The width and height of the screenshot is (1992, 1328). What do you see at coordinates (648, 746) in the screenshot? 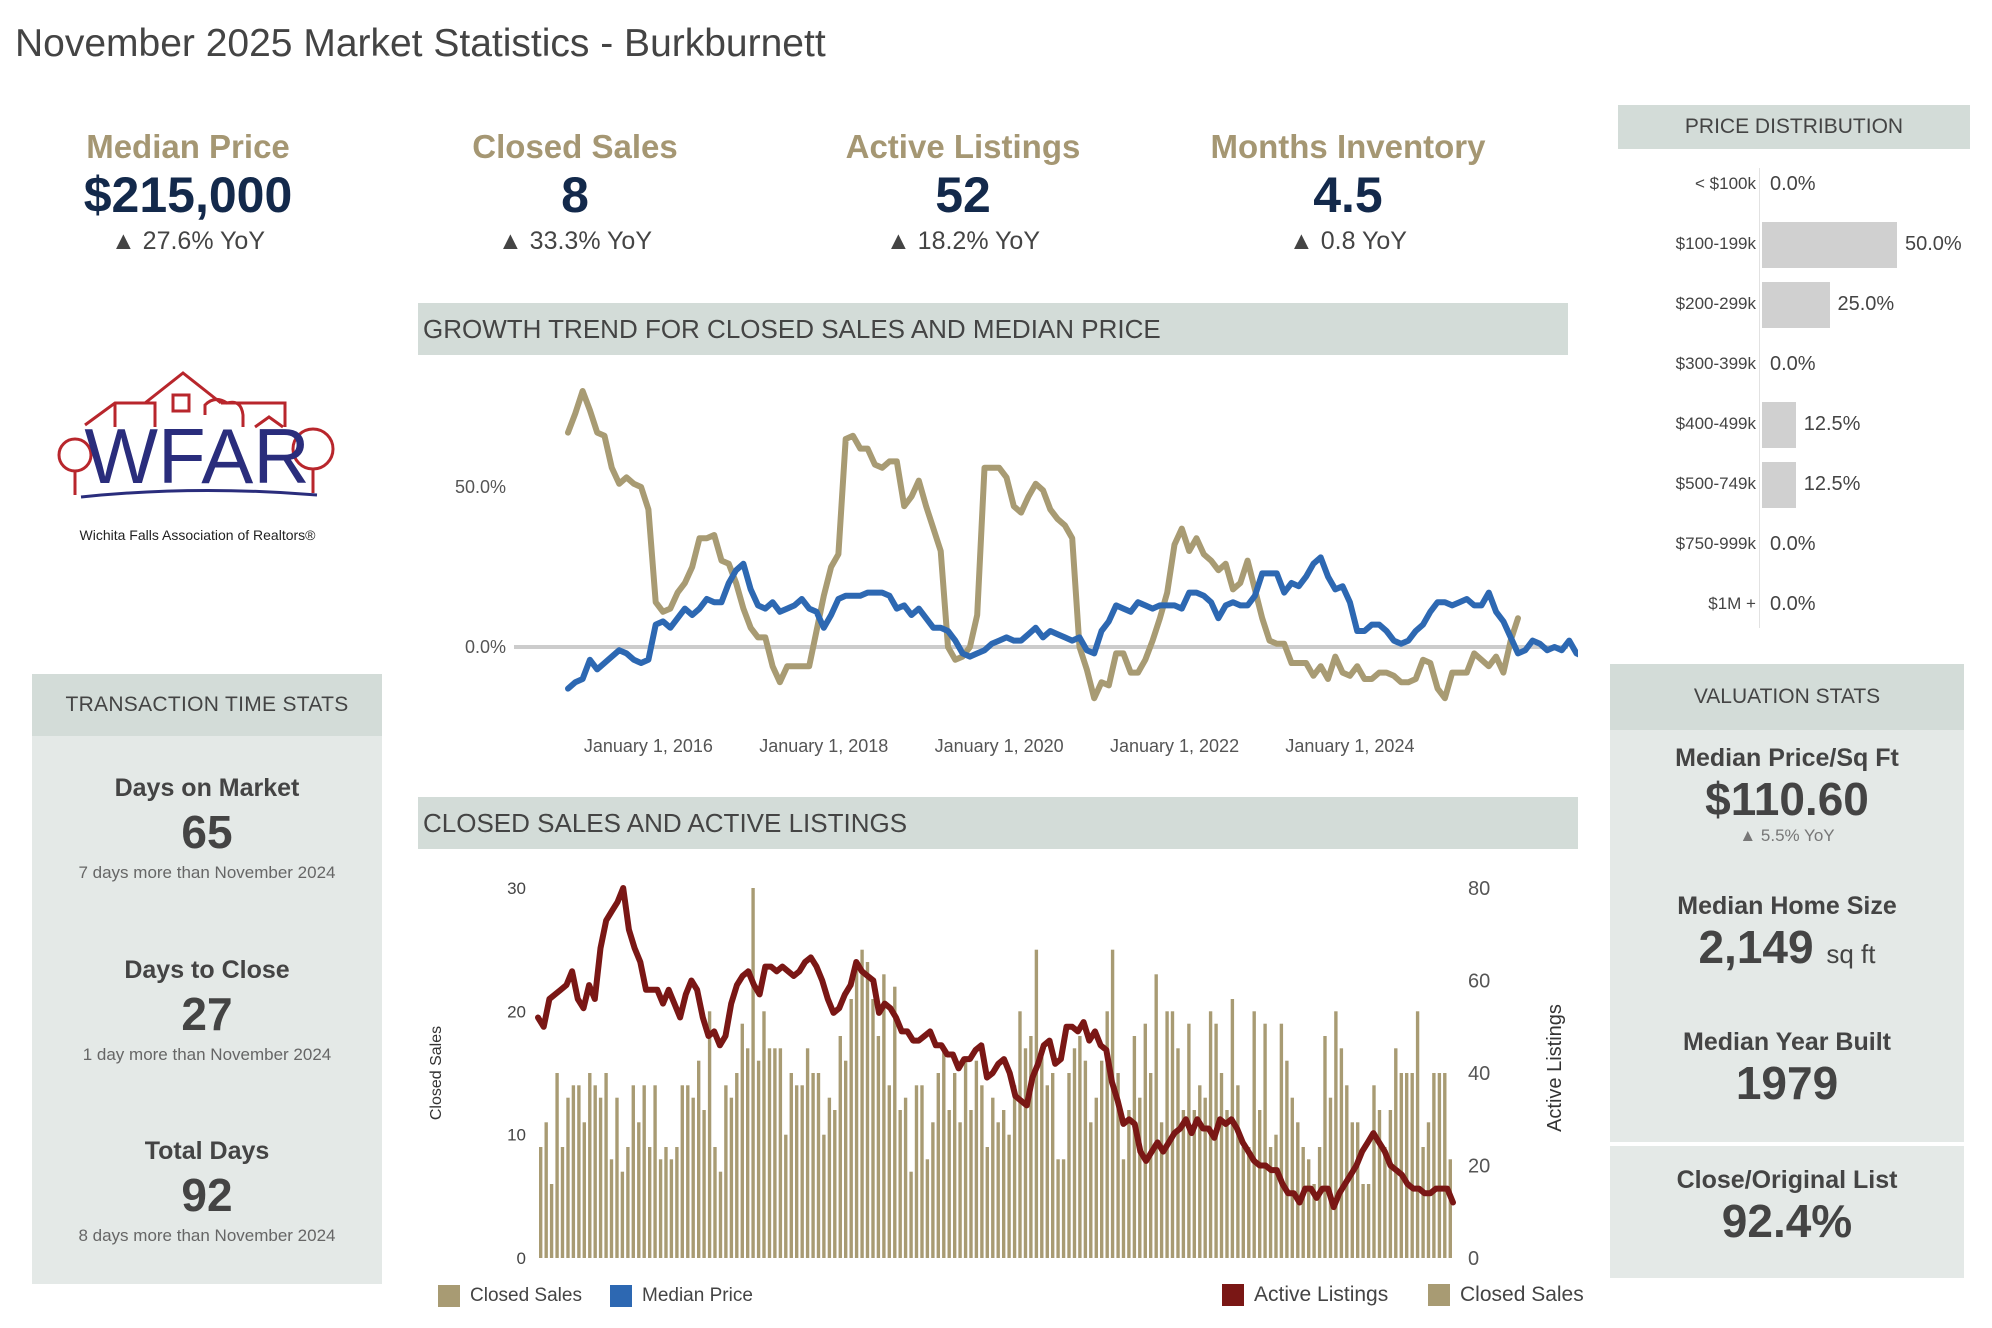
I see `x-tick-label: January 1, 2016` at bounding box center [648, 746].